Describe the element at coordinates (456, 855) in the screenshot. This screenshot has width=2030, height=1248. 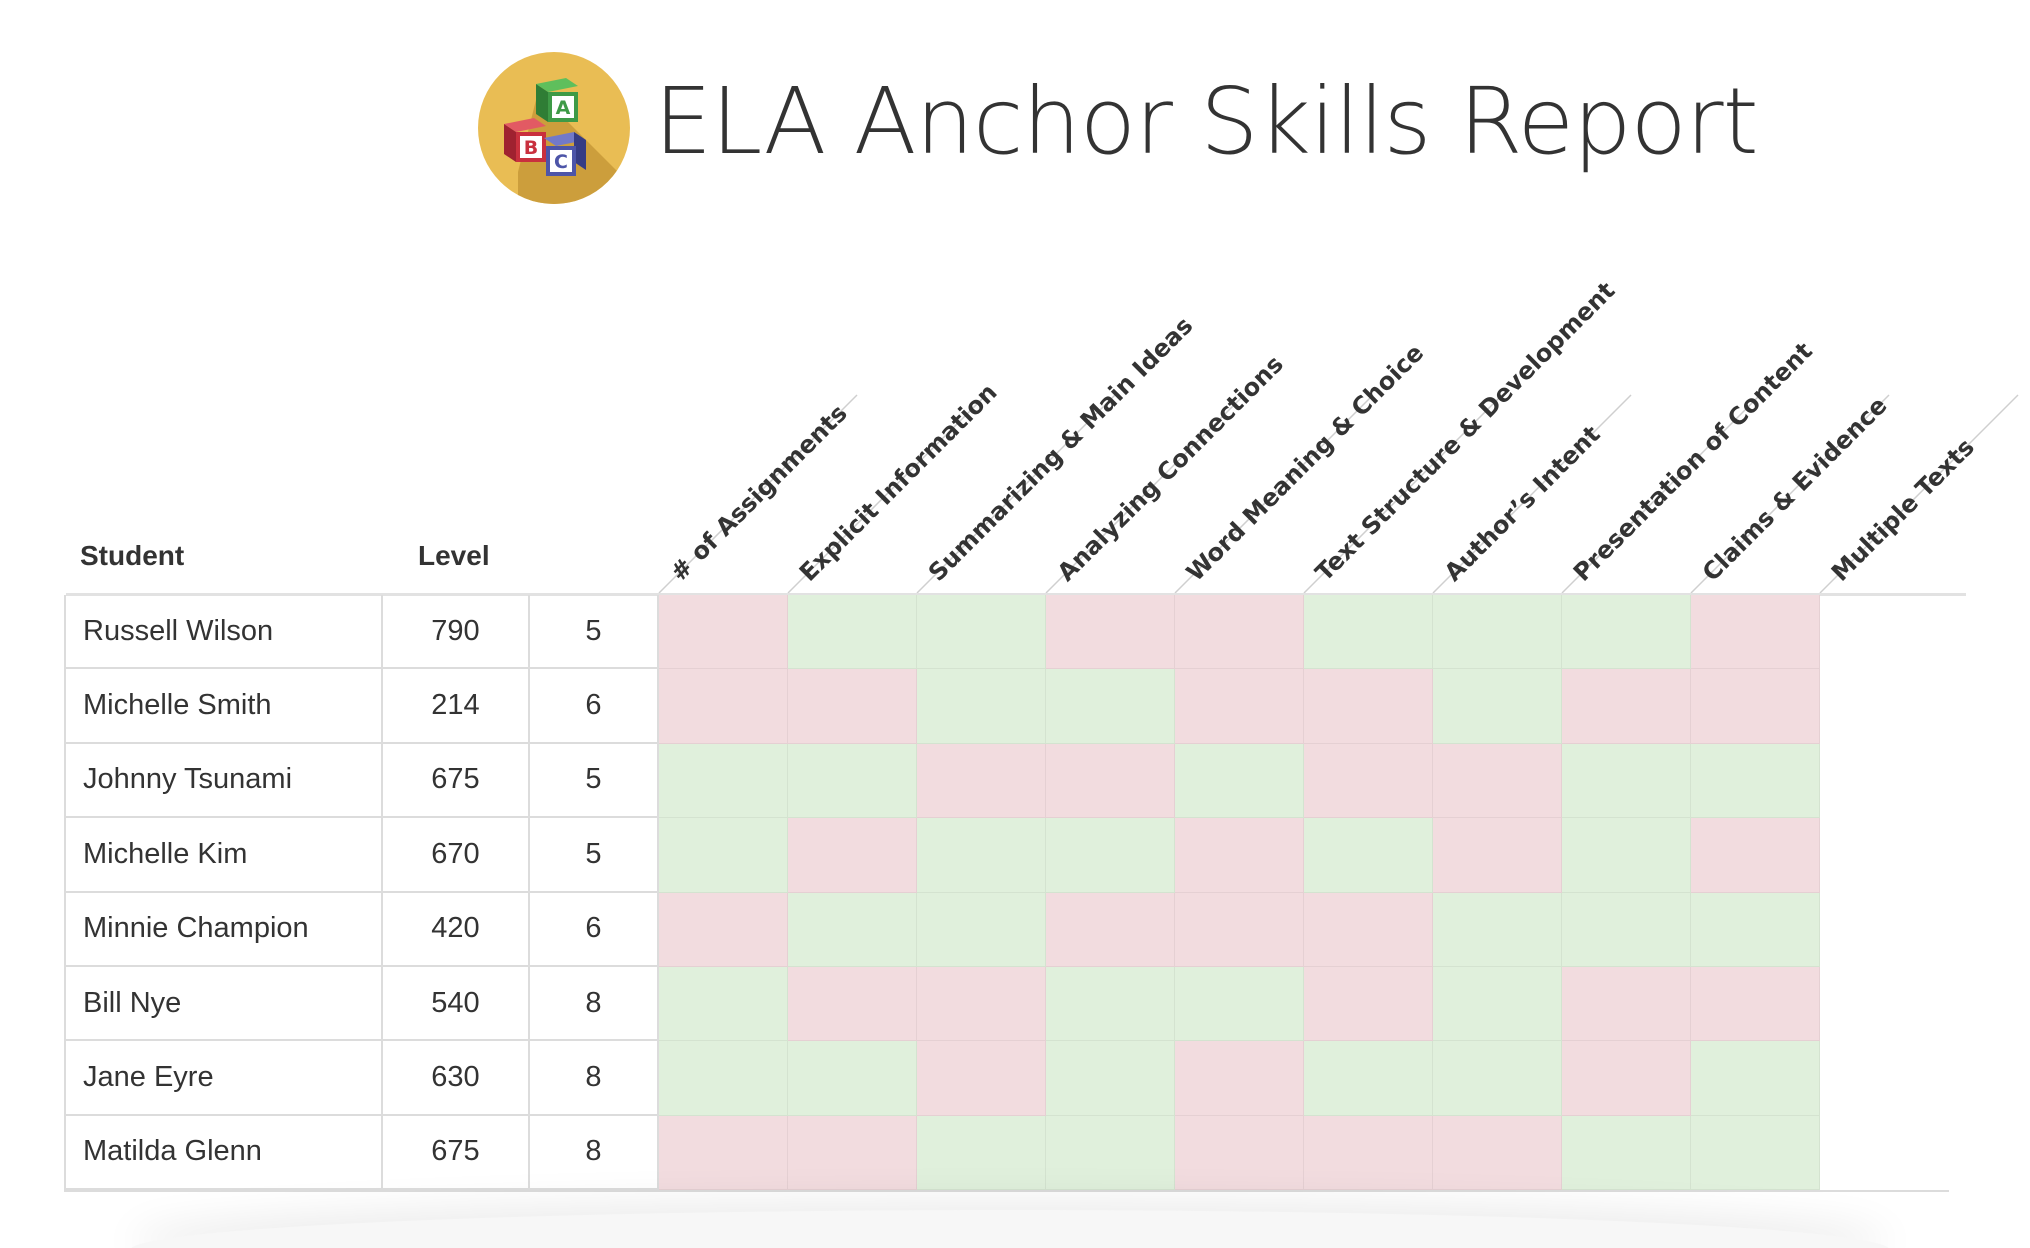
I see `level-cell: 670` at that location.